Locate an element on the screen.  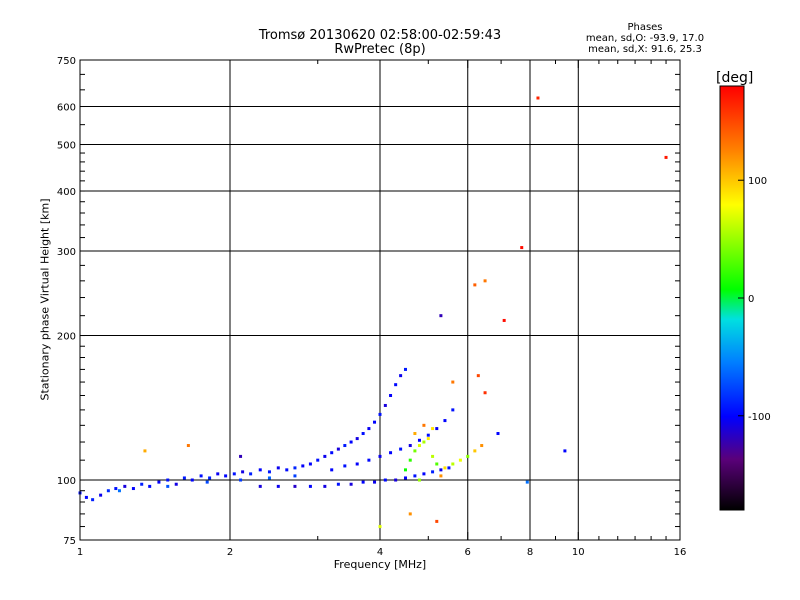
x-tick-label: 6 is located at coordinates (468, 552).